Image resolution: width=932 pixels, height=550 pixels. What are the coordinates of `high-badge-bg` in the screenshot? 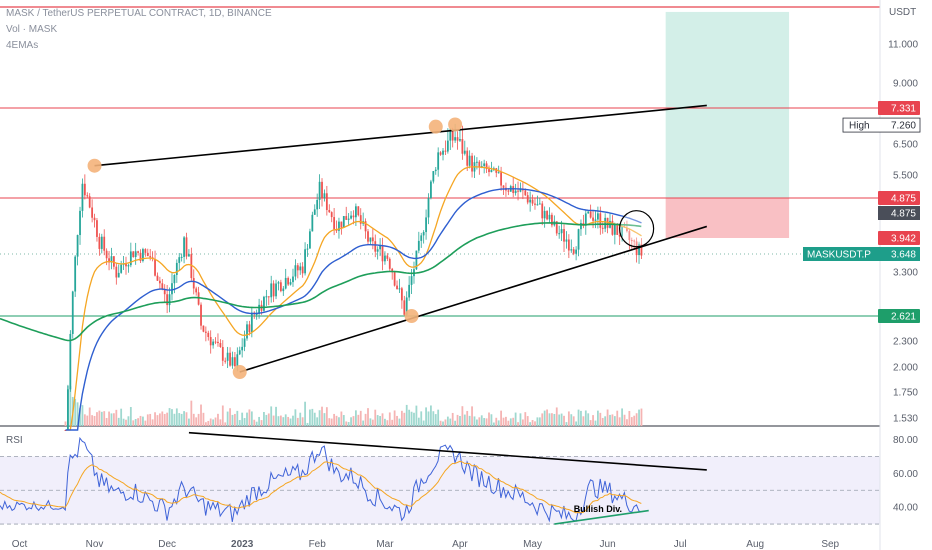 It's located at (881, 125).